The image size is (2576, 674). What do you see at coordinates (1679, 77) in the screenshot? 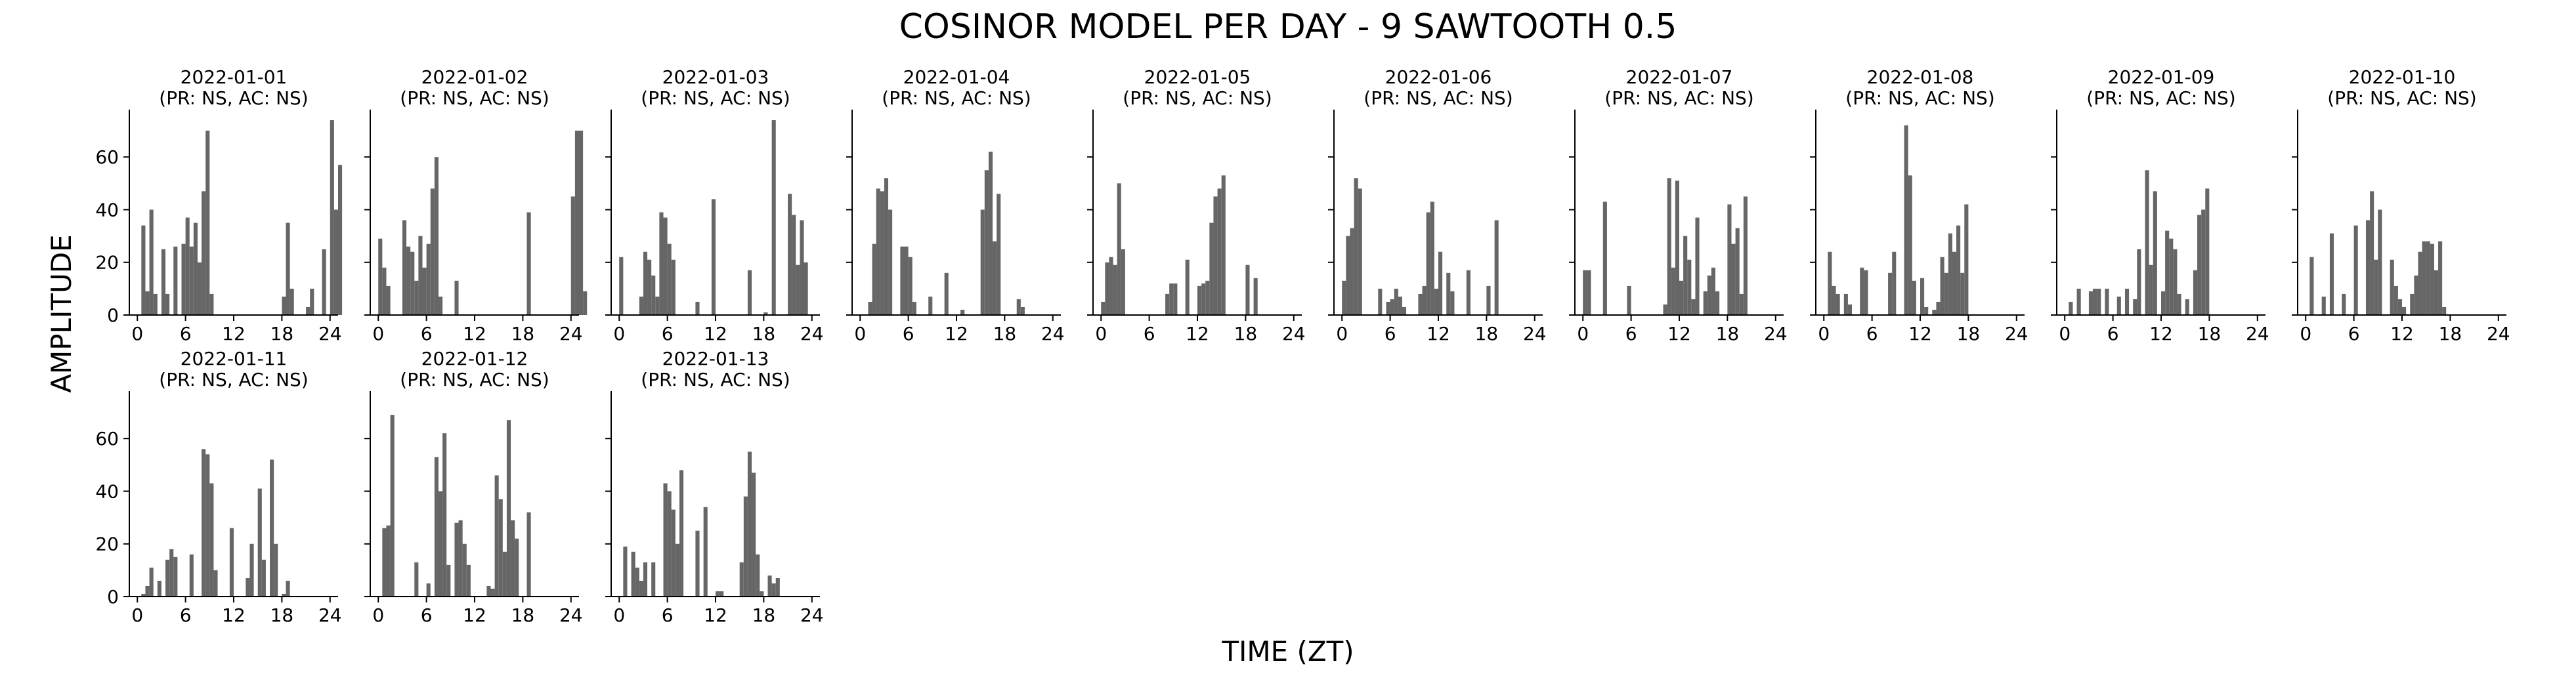
I see `subplot-title: 2022-01-07` at bounding box center [1679, 77].